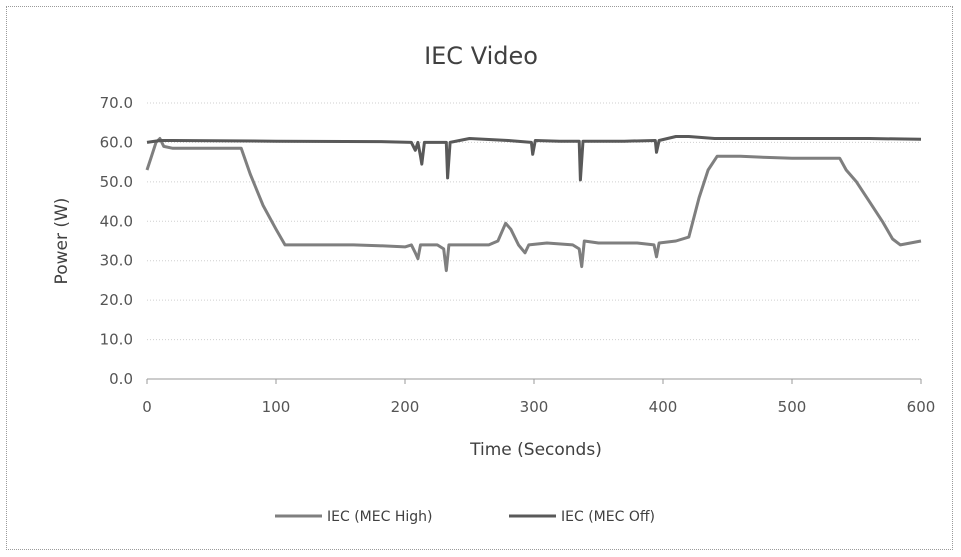 Image resolution: width=961 pixels, height=557 pixels. What do you see at coordinates (116, 340) in the screenshot?
I see `y-tick-label: 10.0` at bounding box center [116, 340].